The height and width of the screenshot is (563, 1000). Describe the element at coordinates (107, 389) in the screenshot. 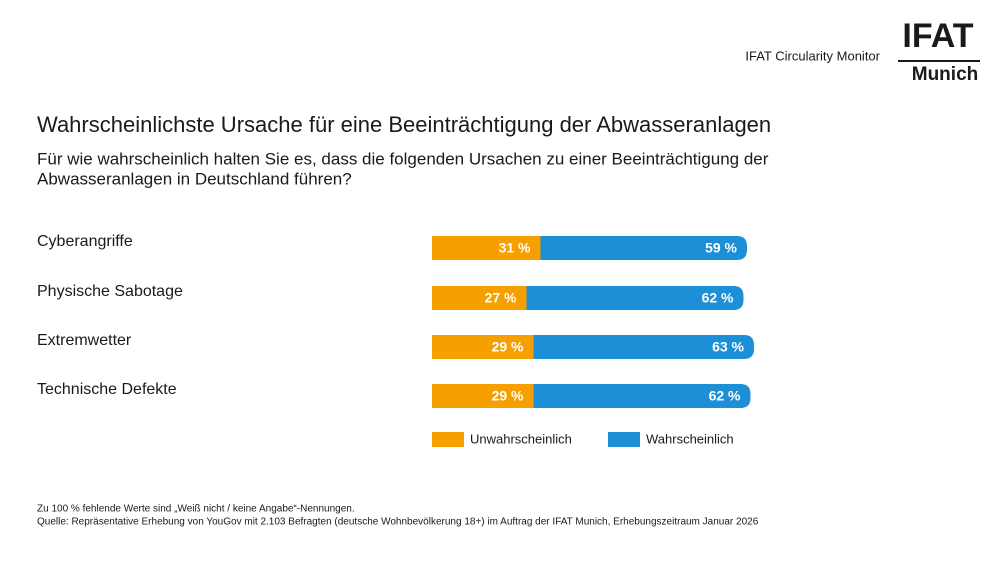

I see `category-label: Technische Defekte` at that location.